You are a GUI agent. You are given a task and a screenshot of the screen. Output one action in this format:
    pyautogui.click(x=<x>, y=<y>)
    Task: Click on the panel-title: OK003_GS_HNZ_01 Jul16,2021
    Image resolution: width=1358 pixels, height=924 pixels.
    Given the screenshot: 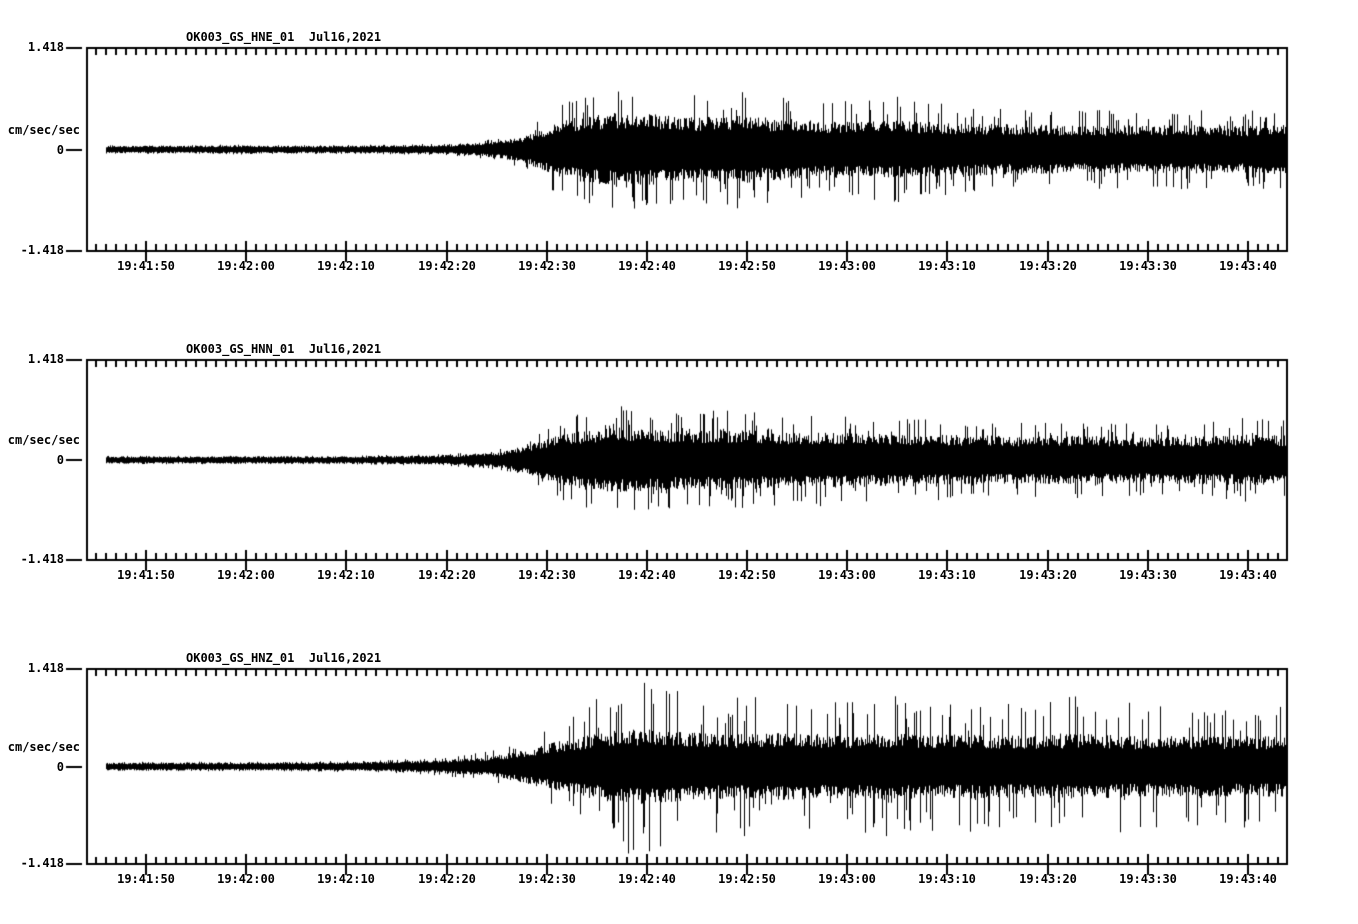 What is the action you would take?
    pyautogui.click(x=284, y=658)
    